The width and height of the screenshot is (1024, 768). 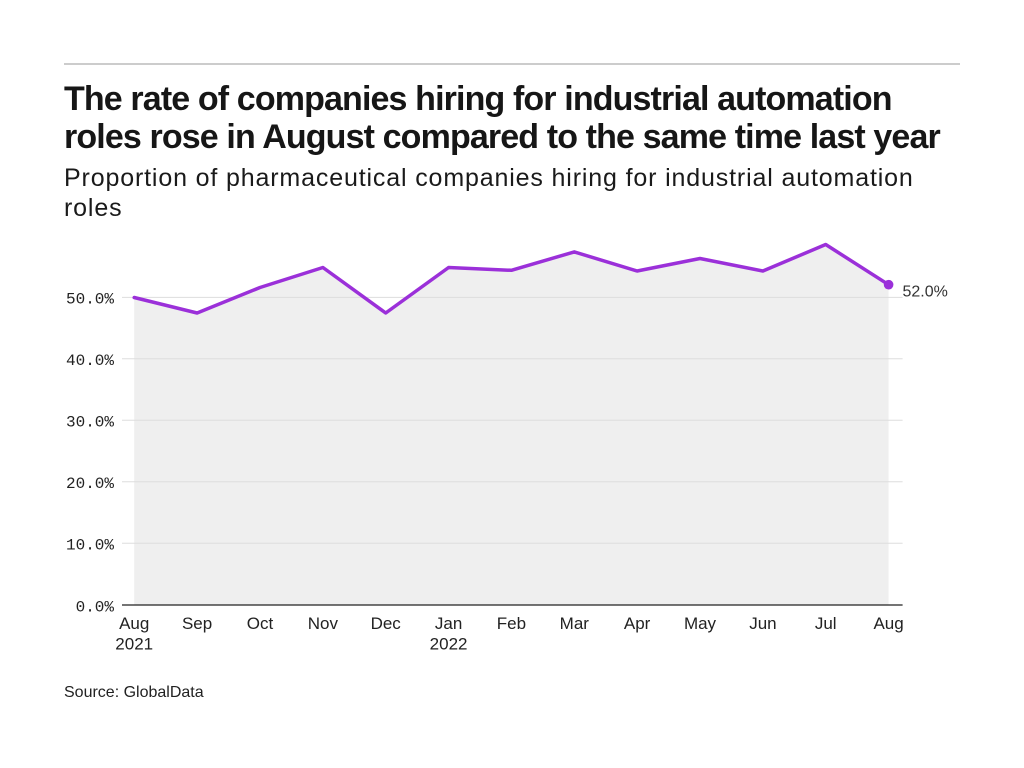 What do you see at coordinates (90, 423) in the screenshot?
I see `svg-text: 30.0%` at bounding box center [90, 423].